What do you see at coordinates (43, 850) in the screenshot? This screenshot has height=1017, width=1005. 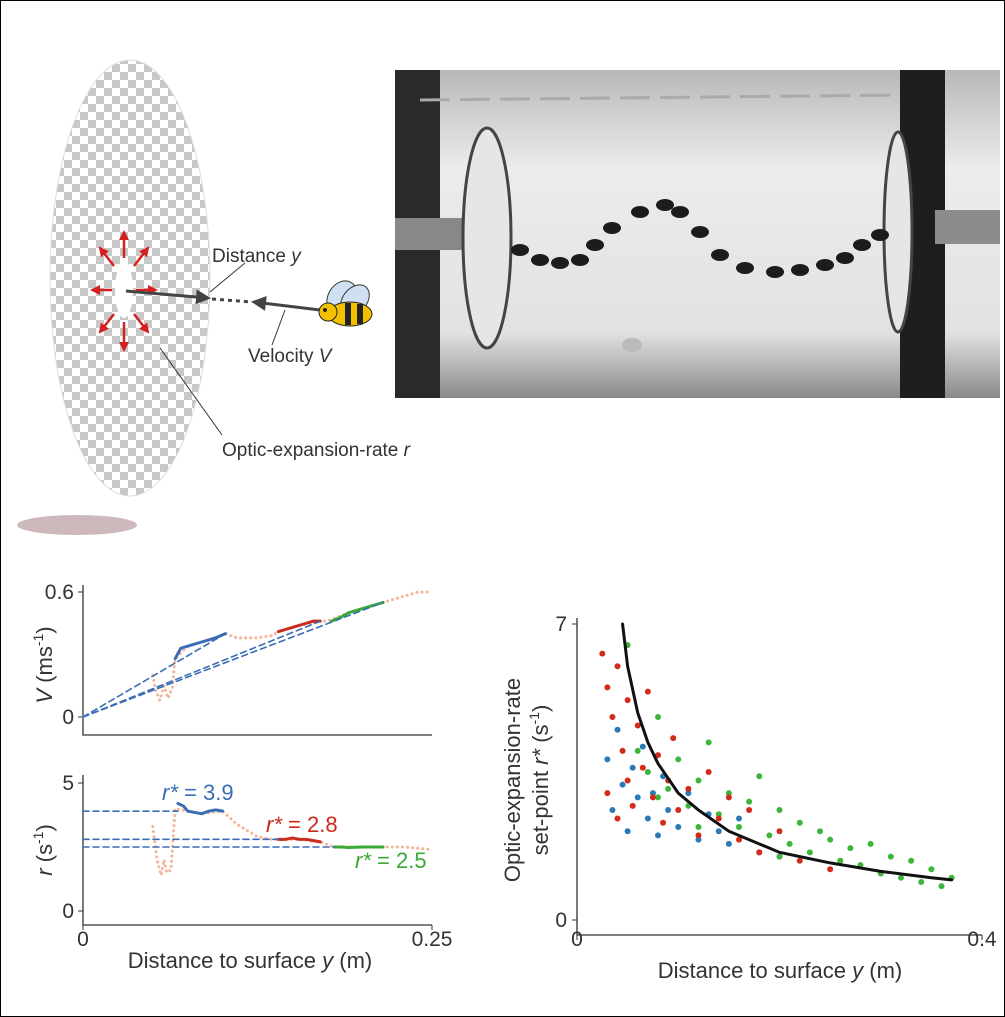 I see `y-axis-label: r (s-1)` at bounding box center [43, 850].